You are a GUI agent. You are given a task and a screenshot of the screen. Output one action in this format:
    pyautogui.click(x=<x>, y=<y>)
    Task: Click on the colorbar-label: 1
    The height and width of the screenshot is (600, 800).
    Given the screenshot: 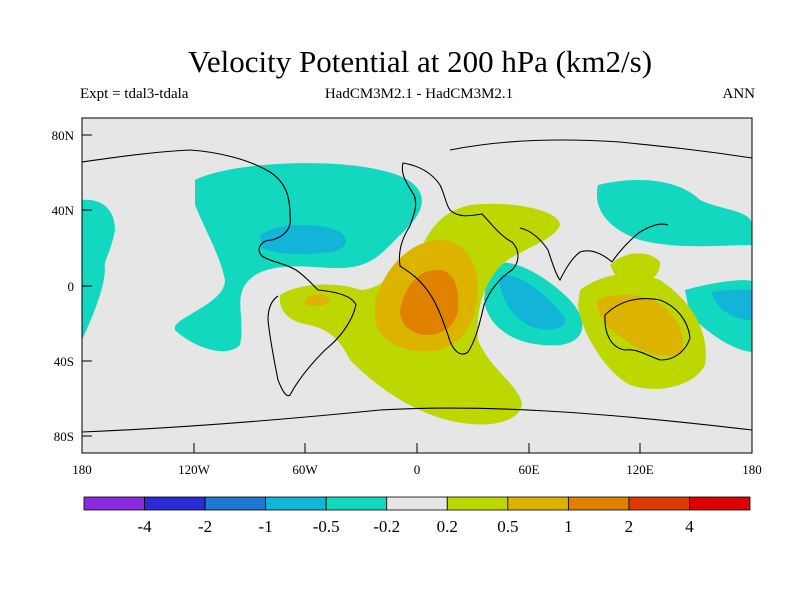 What is the action you would take?
    pyautogui.click(x=568, y=526)
    